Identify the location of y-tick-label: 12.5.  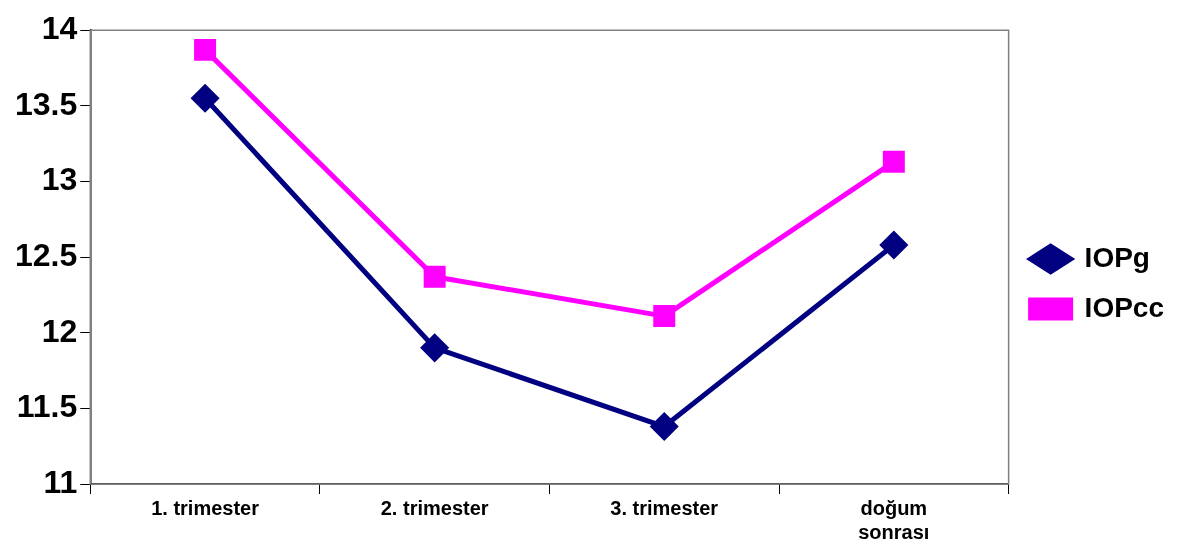
(46, 254).